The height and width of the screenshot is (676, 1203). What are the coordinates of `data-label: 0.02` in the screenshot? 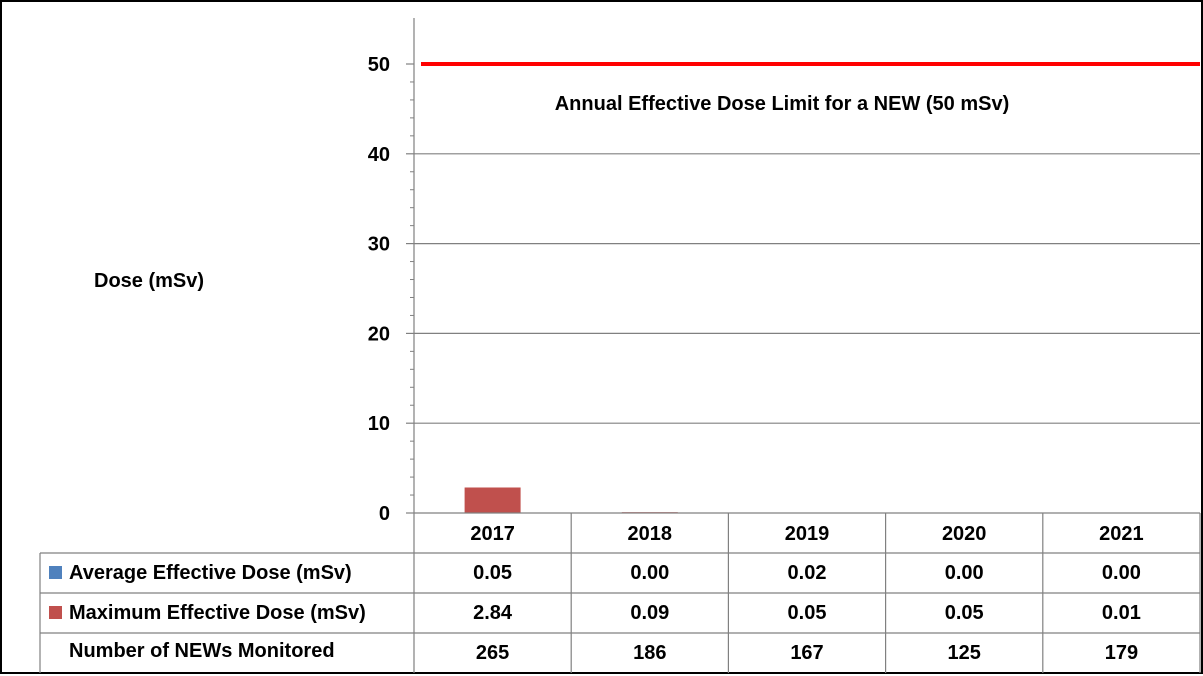 It's located at (807, 573).